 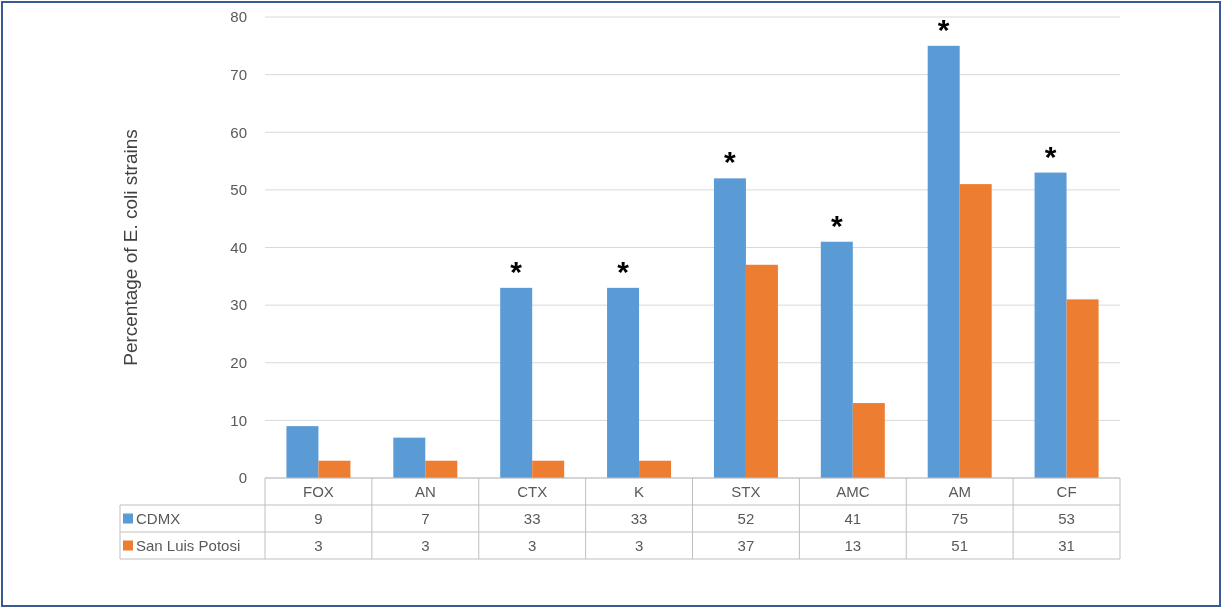 I want to click on legend-label: San Luis Potosi, so click(x=188, y=545).